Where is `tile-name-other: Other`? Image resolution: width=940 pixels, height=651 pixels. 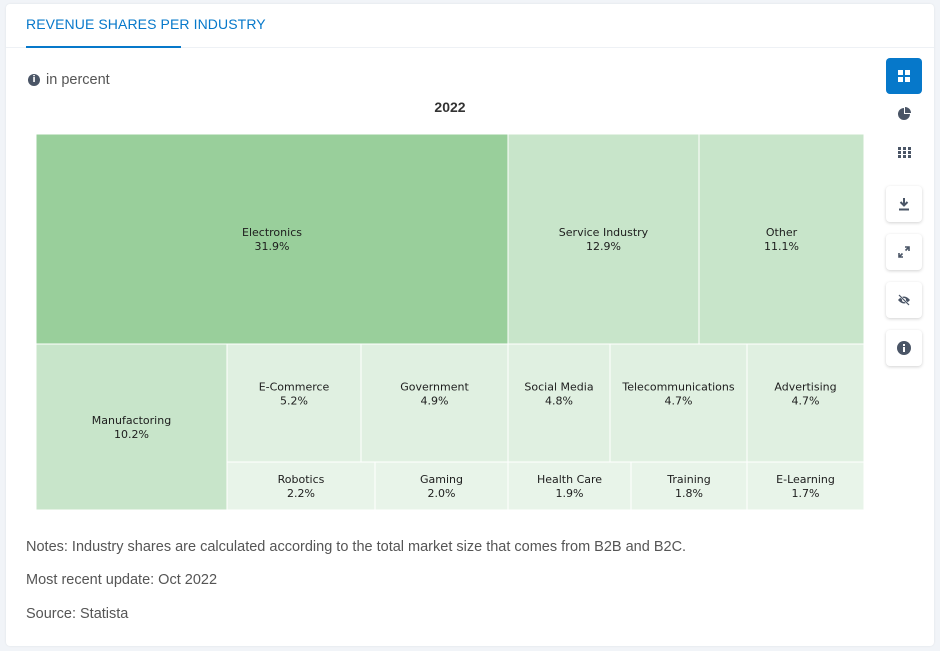
tile-name-other: Other is located at coordinates (782, 232).